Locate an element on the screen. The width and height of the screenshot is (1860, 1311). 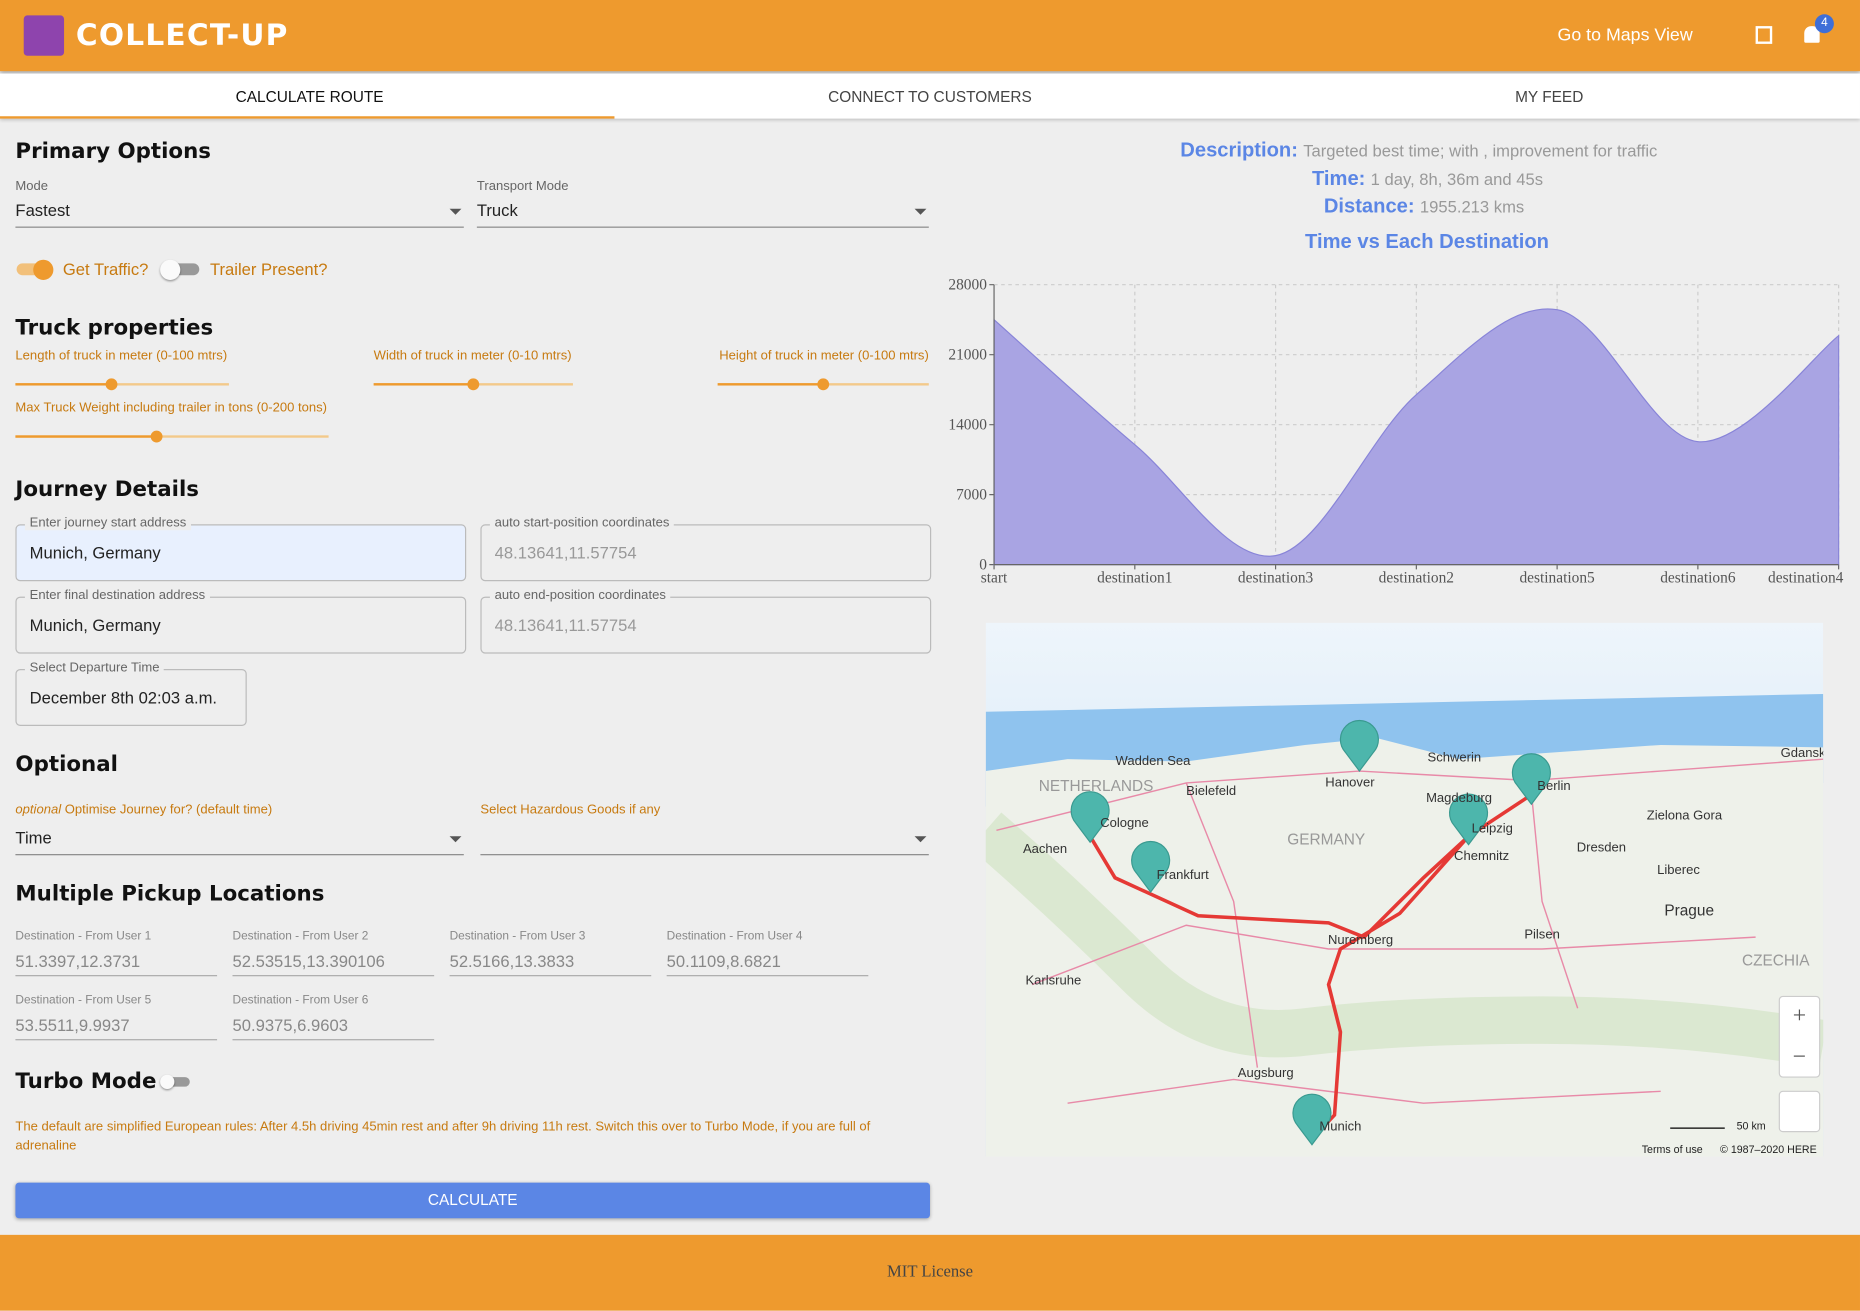
section-heading: Truck properties is located at coordinates (114, 328).